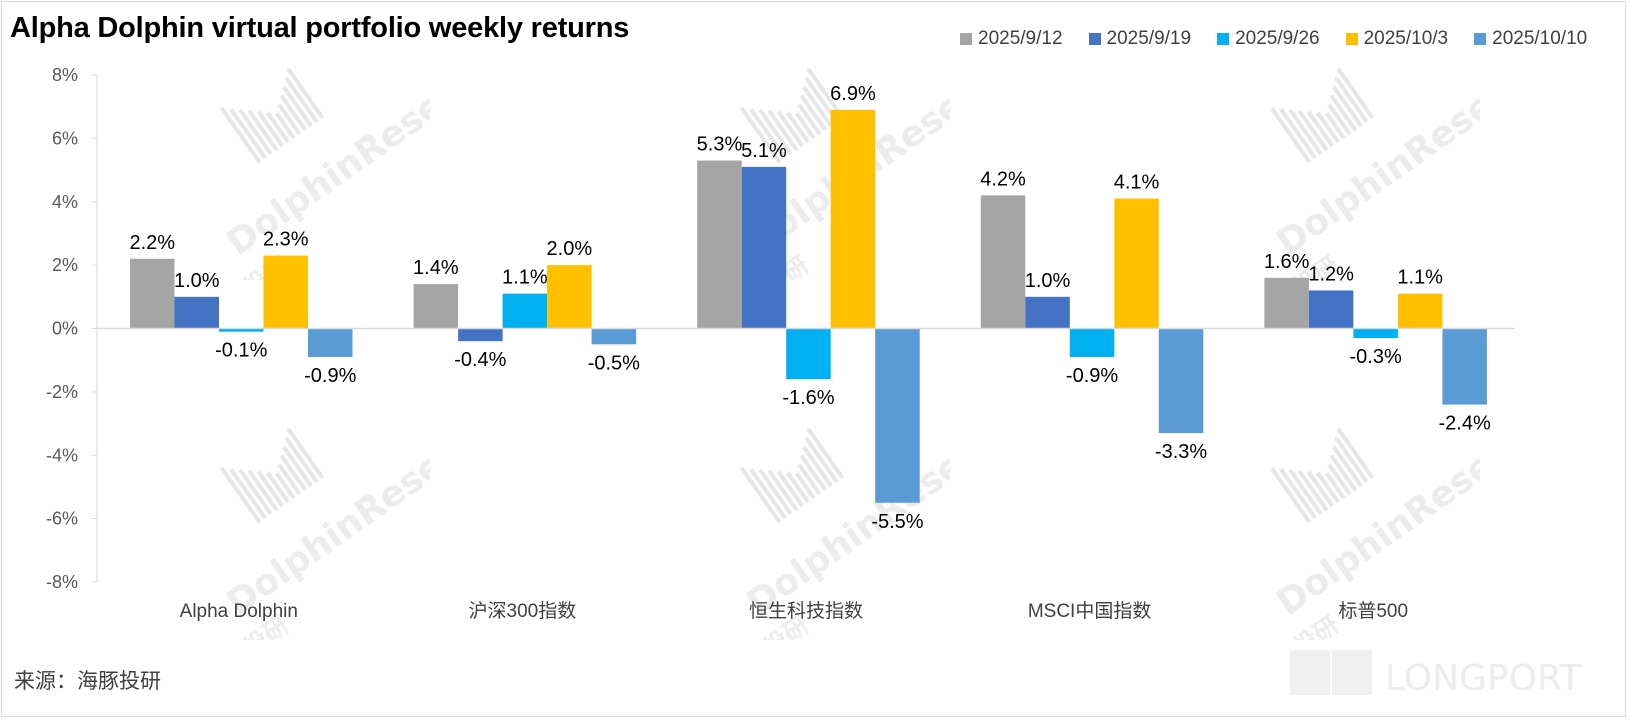 This screenshot has height=720, width=1629. I want to click on y-tick-label: 4%, so click(65, 202).